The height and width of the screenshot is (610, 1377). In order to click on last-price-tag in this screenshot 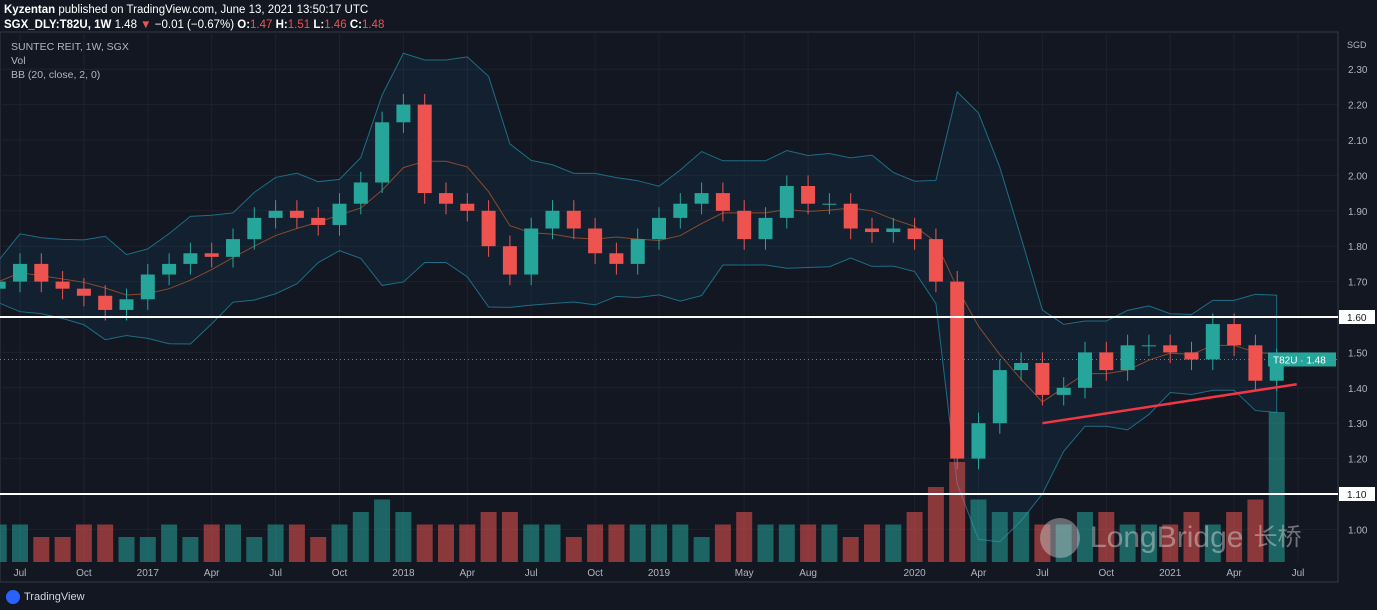, I will do `click(1302, 359)`.